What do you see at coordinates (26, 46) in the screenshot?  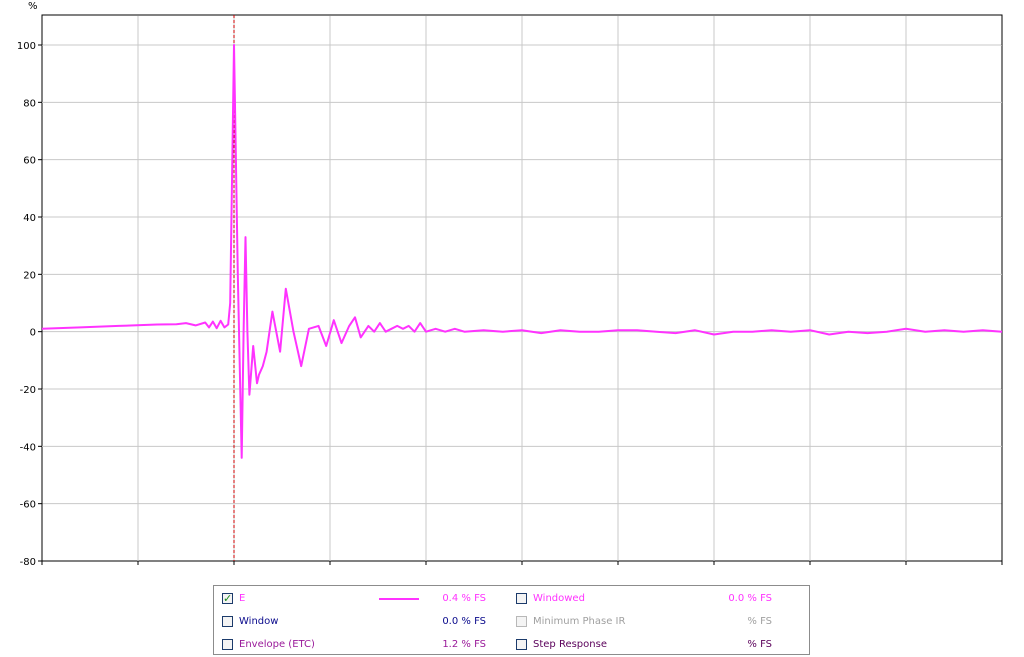 I see `y-tick-label: 100` at bounding box center [26, 46].